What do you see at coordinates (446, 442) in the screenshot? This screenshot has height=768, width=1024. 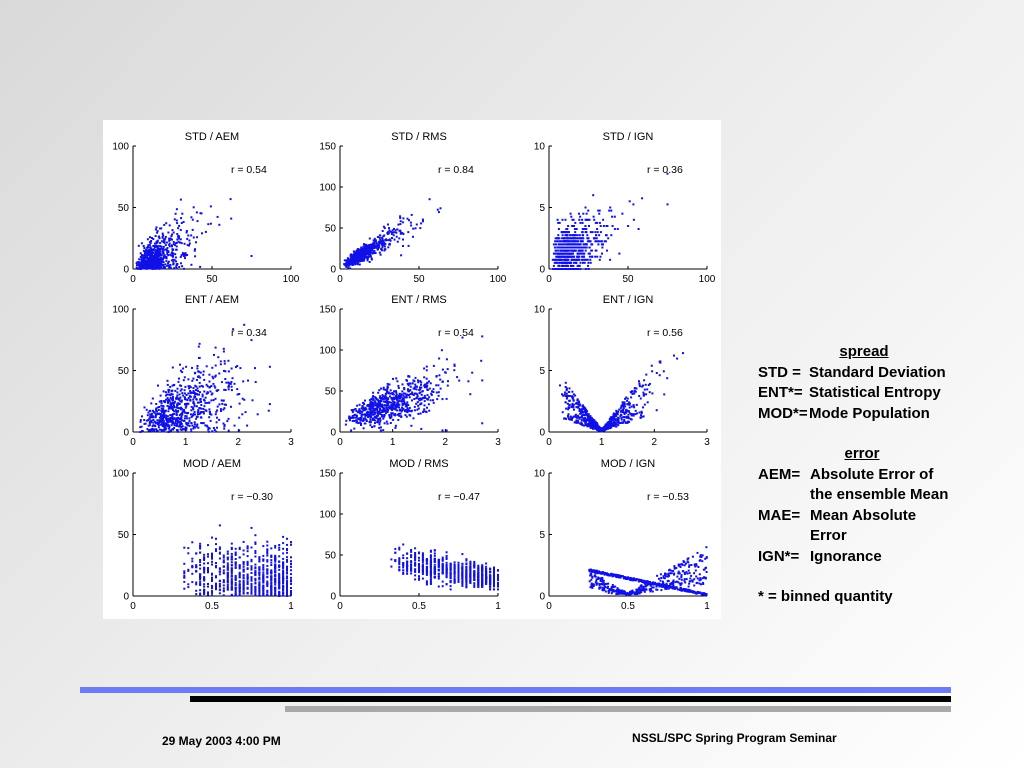 I see `x-tick-label: 2` at bounding box center [446, 442].